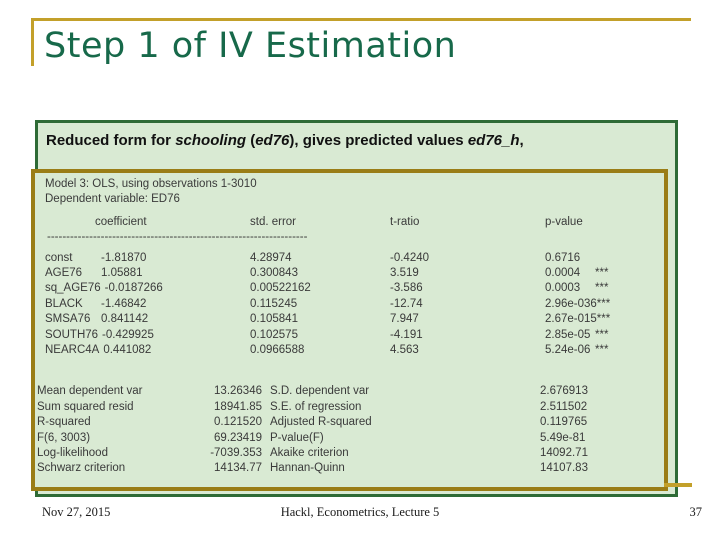  Describe the element at coordinates (361, 19) in the screenshot. I see `title-top-rule` at that location.